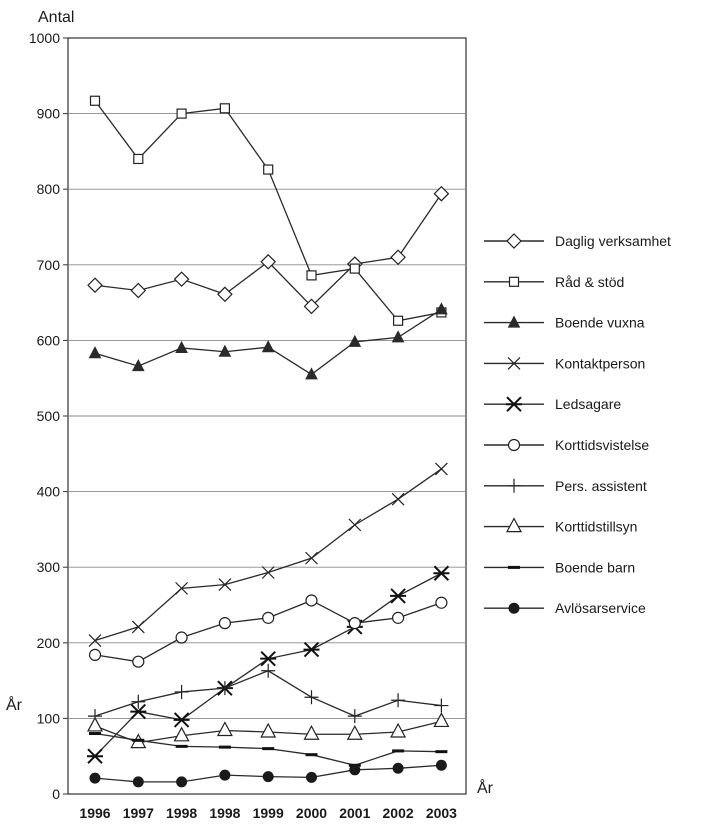 The height and width of the screenshot is (826, 702). What do you see at coordinates (600, 608) in the screenshot?
I see `legend-label: Avlösarservice` at bounding box center [600, 608].